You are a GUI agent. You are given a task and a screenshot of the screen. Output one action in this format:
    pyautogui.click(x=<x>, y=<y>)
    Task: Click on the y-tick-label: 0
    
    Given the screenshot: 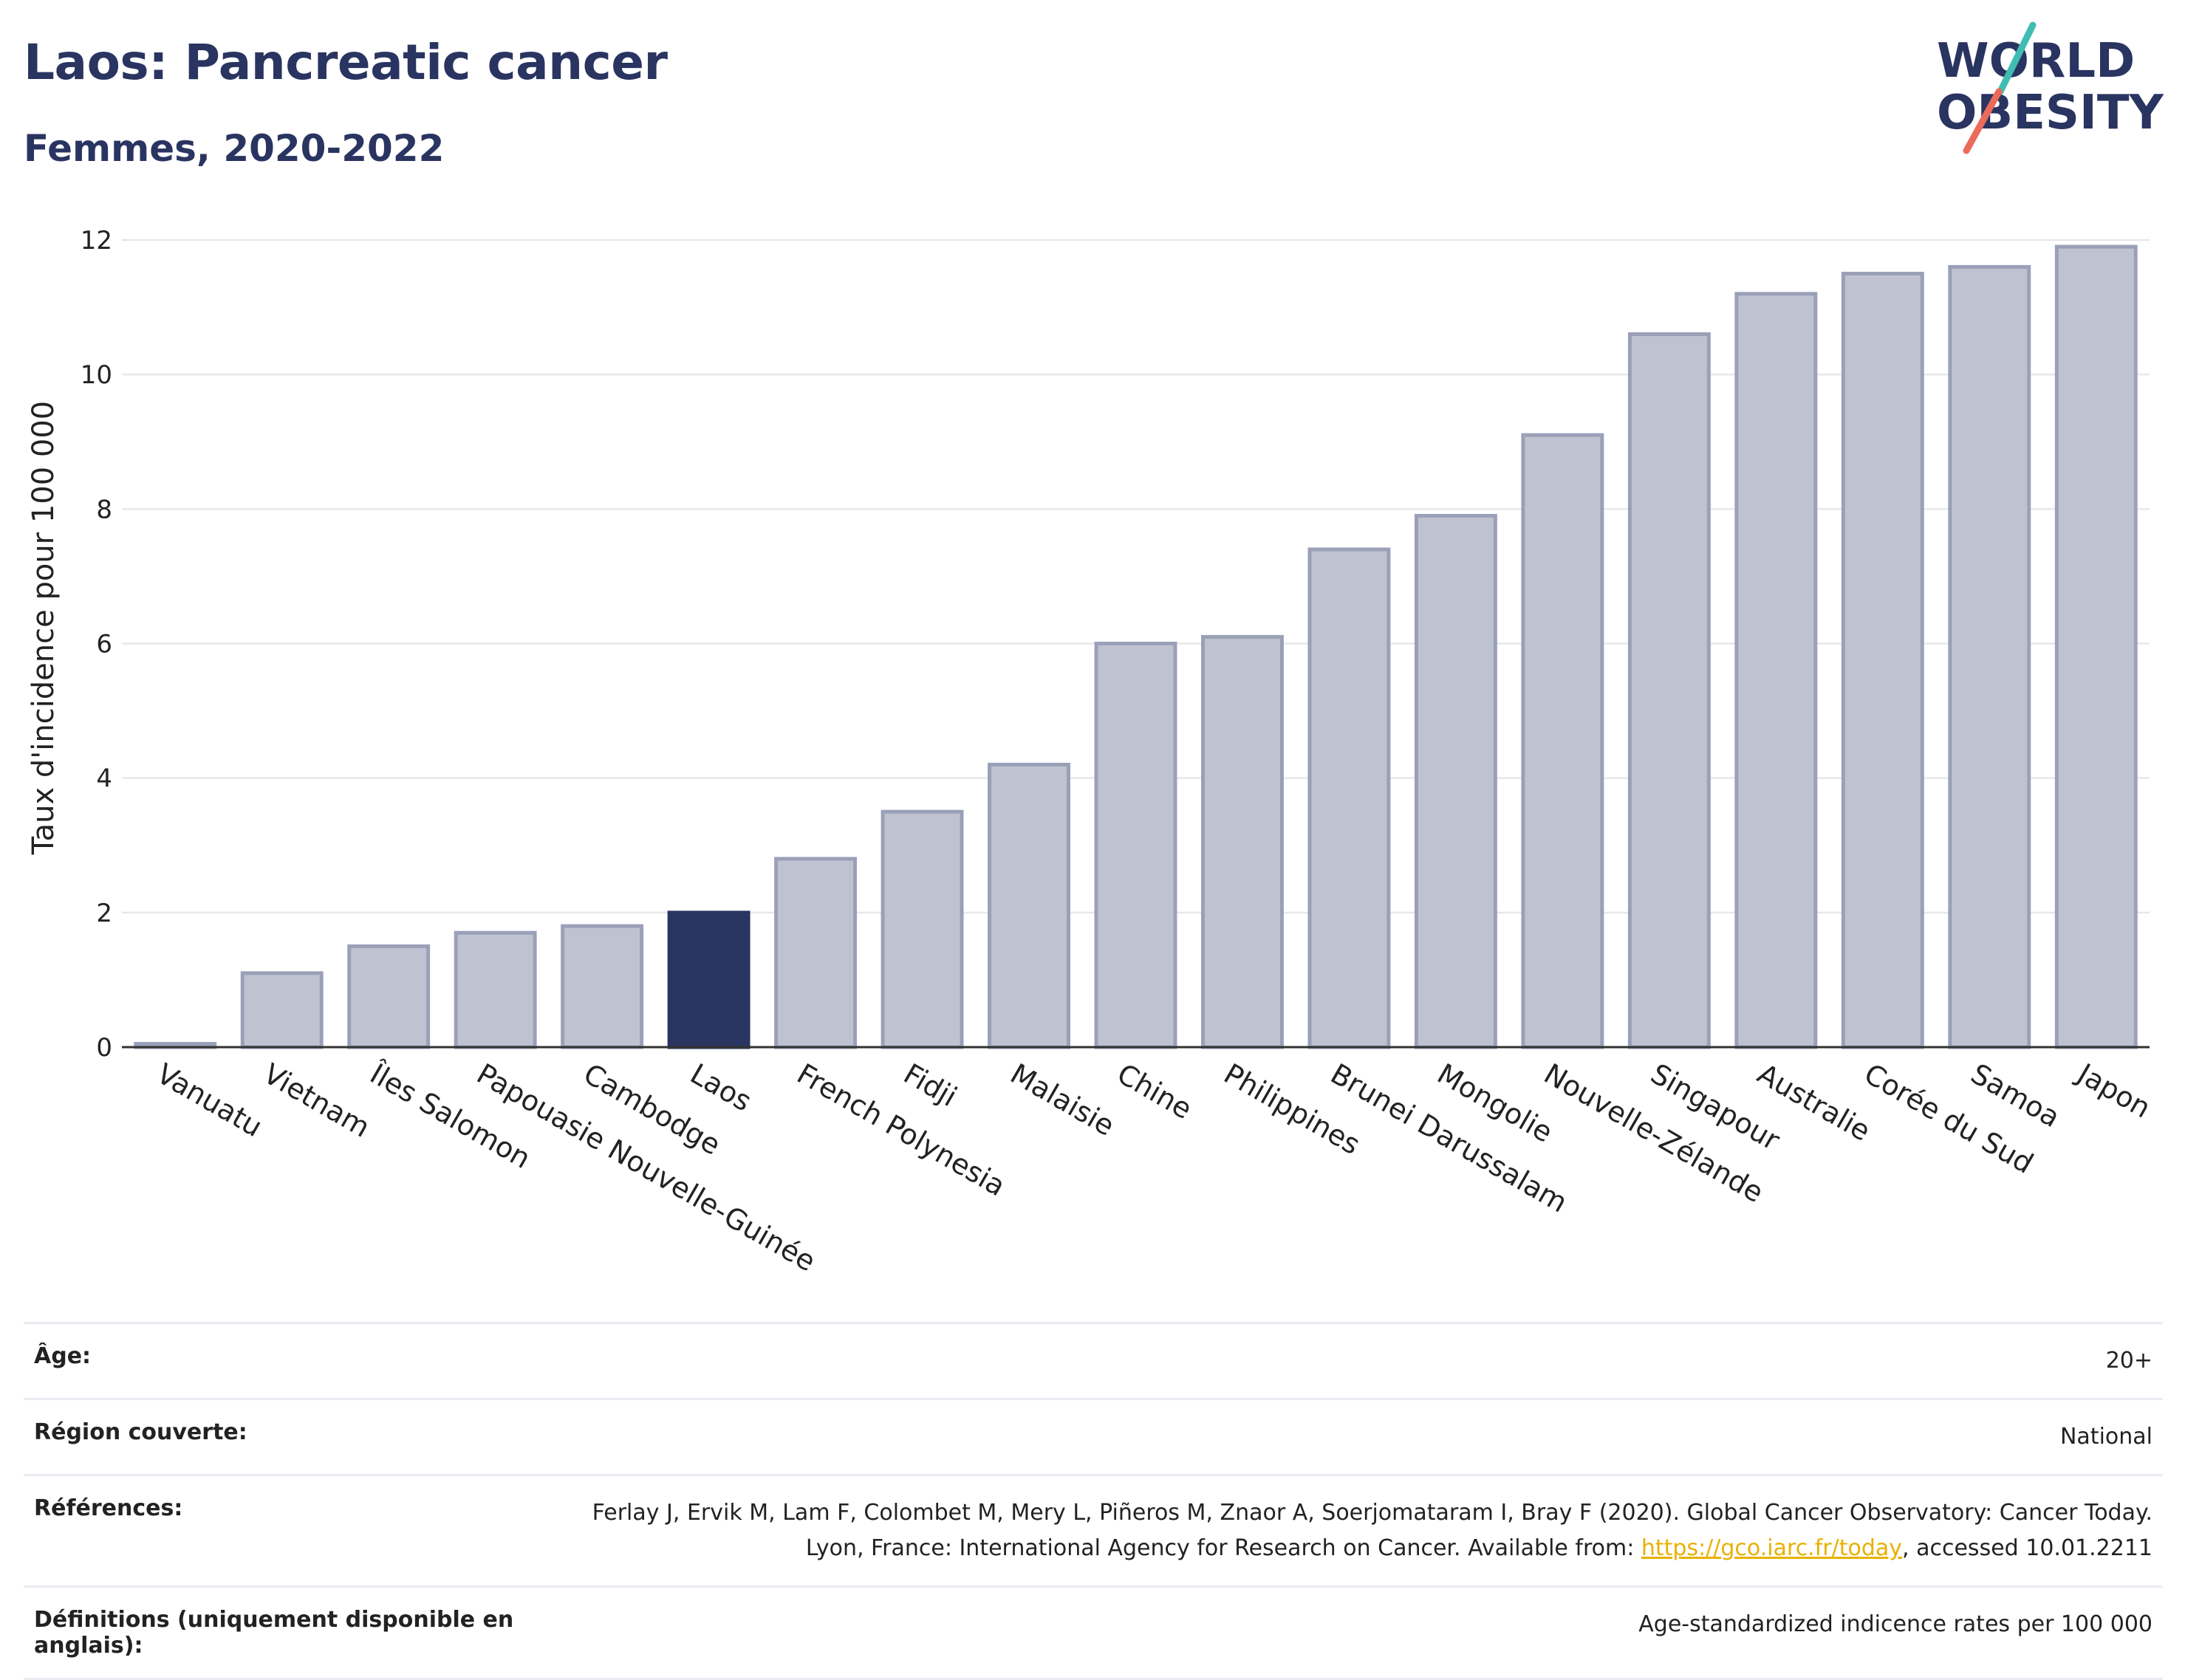 What is the action you would take?
    pyautogui.click(x=104, y=1048)
    